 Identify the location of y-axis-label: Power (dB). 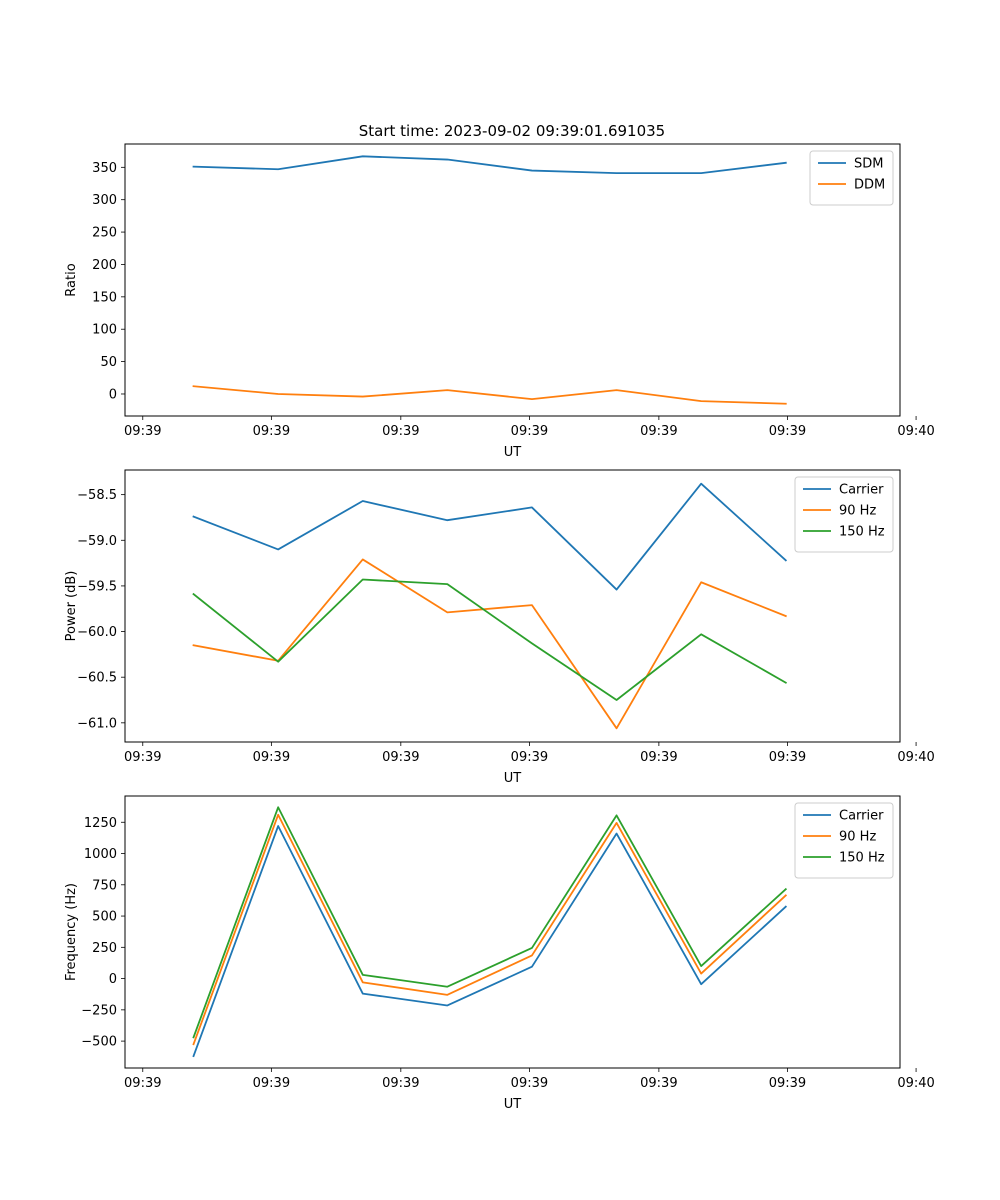
(71, 606).